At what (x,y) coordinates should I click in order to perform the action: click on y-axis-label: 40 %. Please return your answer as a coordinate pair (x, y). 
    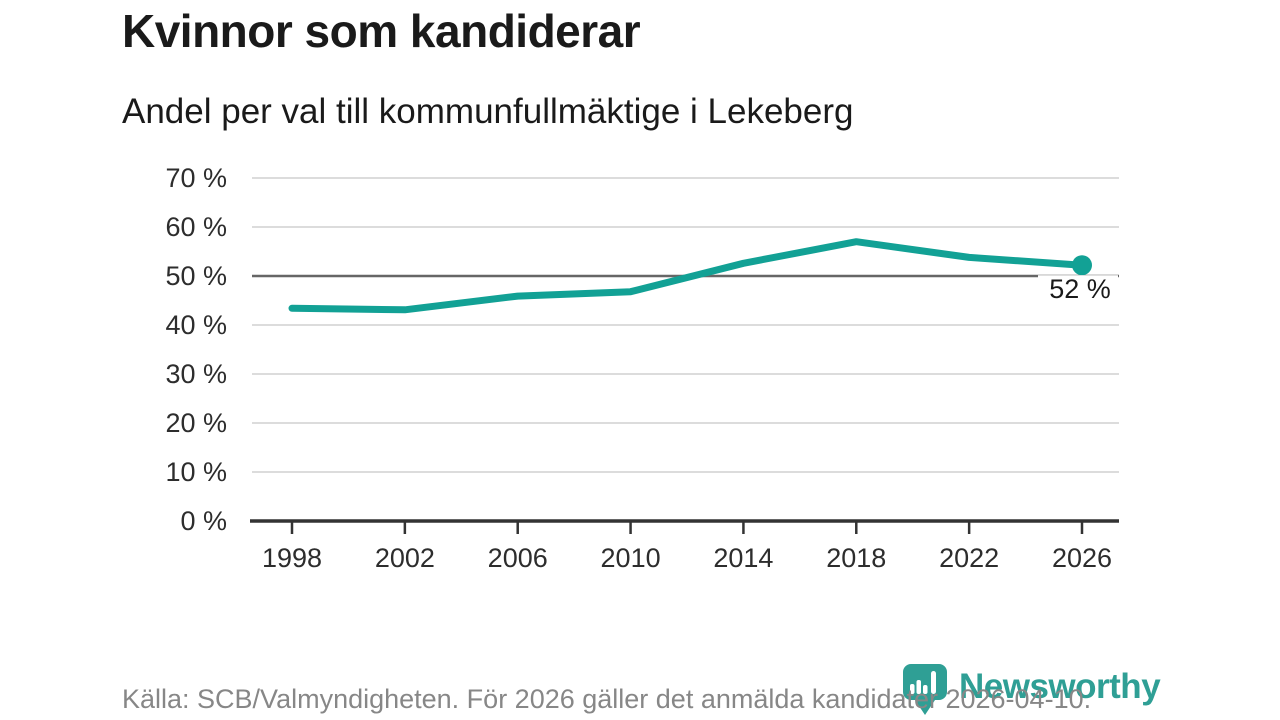
    Looking at the image, I should click on (196, 325).